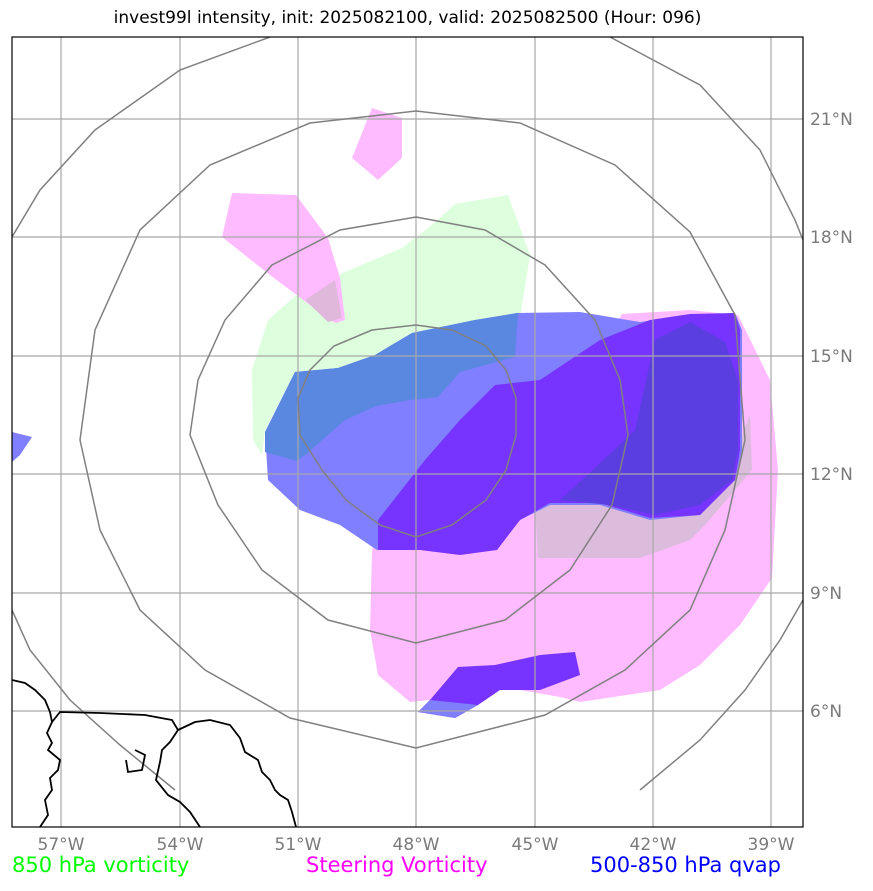  I want to click on overlap-region, so click(323, 301).